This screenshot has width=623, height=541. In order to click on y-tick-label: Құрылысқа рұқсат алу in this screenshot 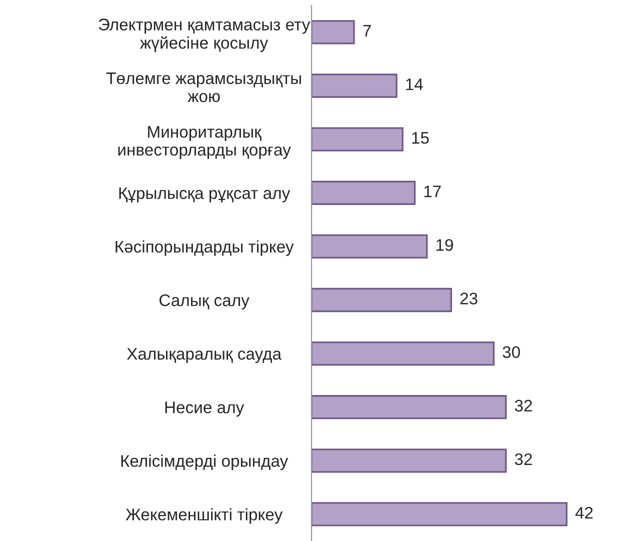, I will do `click(204, 194)`.